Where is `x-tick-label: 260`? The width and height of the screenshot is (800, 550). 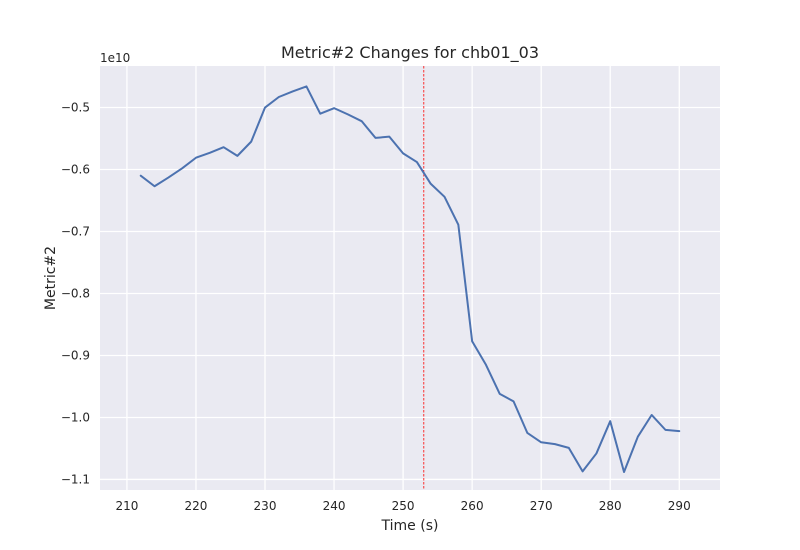
x-tick-label: 260 is located at coordinates (472, 506).